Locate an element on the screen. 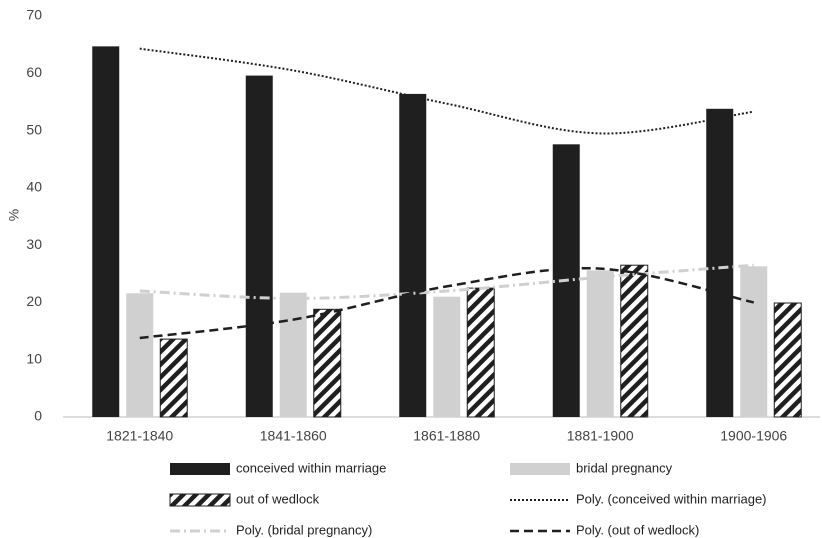  y-tick-label: 30 is located at coordinates (34, 244).